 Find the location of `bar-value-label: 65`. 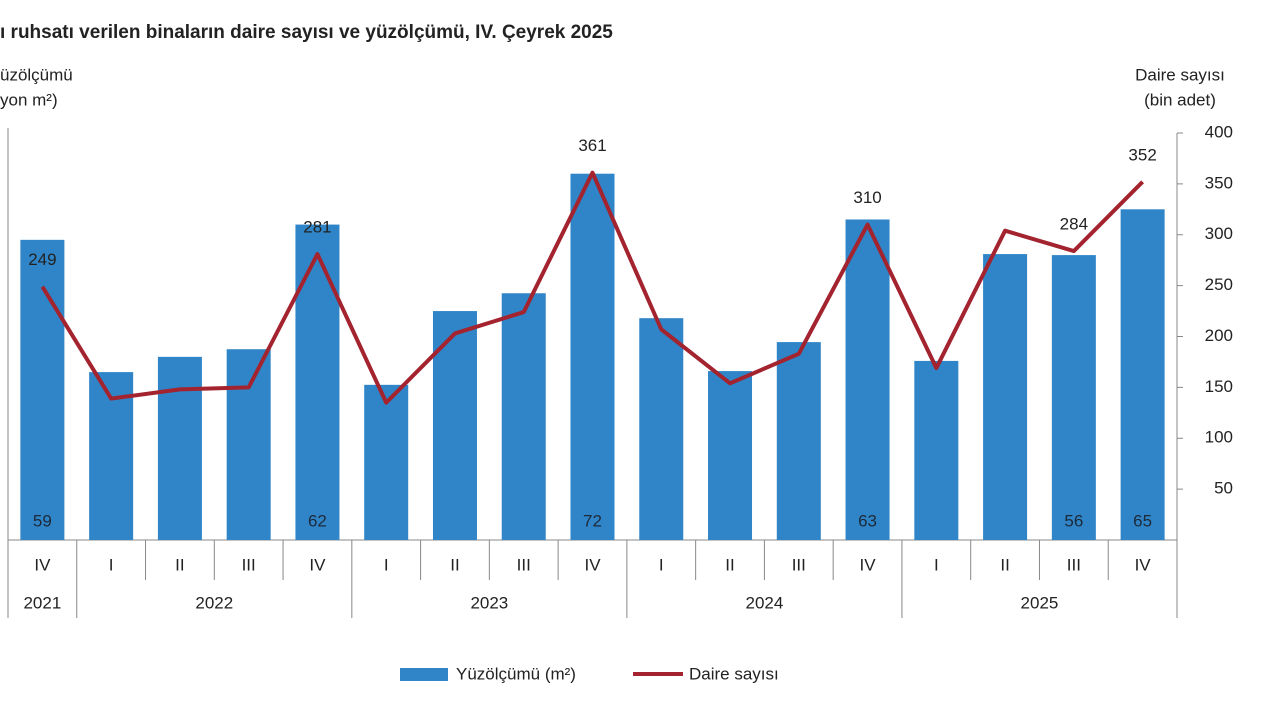

bar-value-label: 65 is located at coordinates (1142, 520).